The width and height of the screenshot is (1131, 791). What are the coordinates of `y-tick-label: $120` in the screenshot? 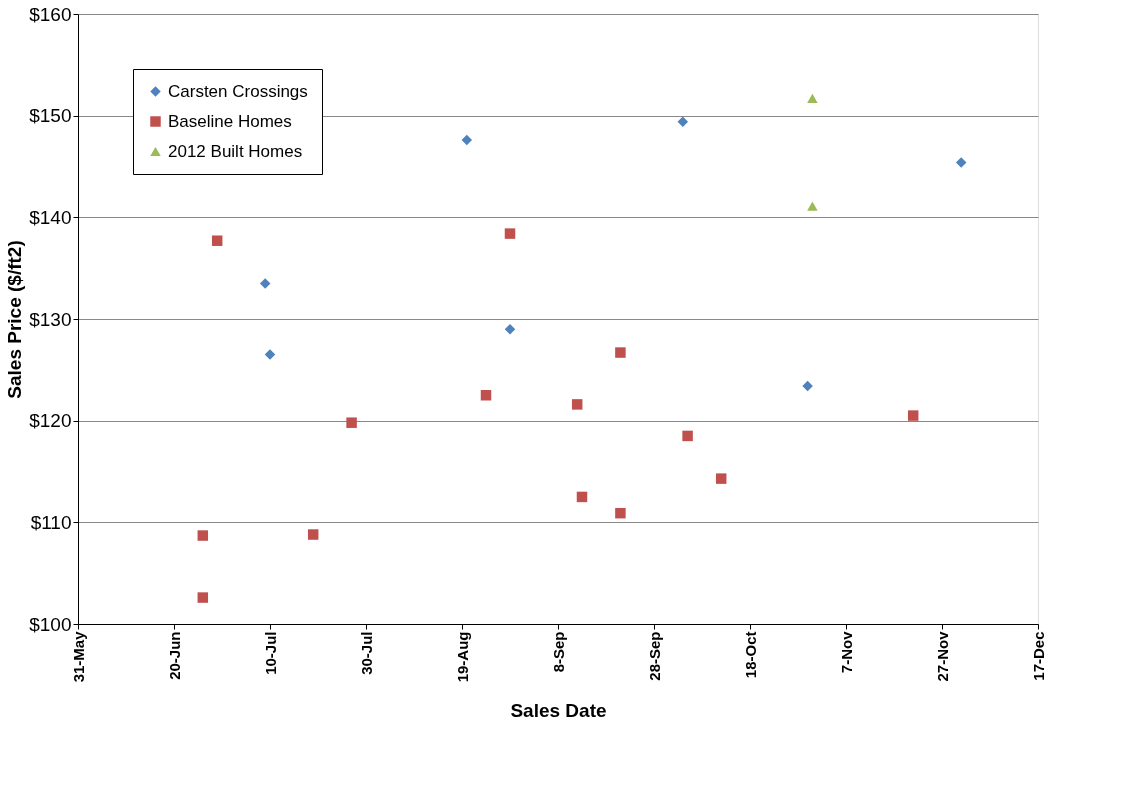 It's located at (50, 421).